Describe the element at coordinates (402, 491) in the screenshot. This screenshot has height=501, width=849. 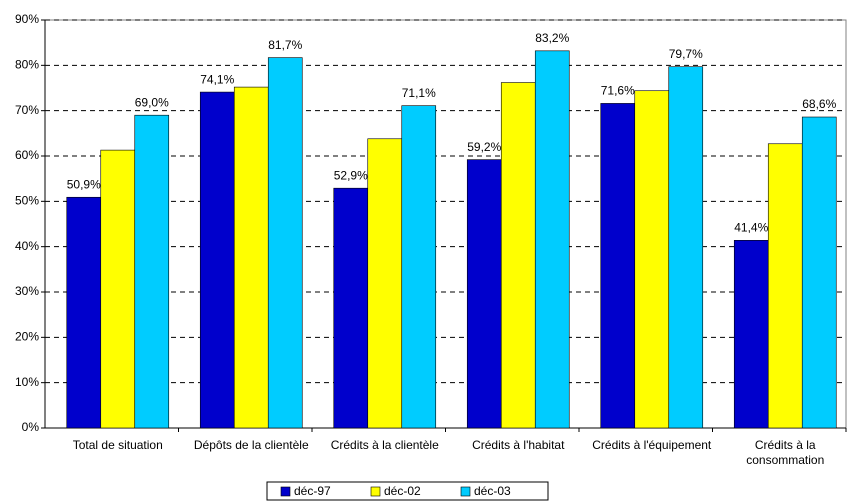
I see `legend-label: déc-02` at that location.